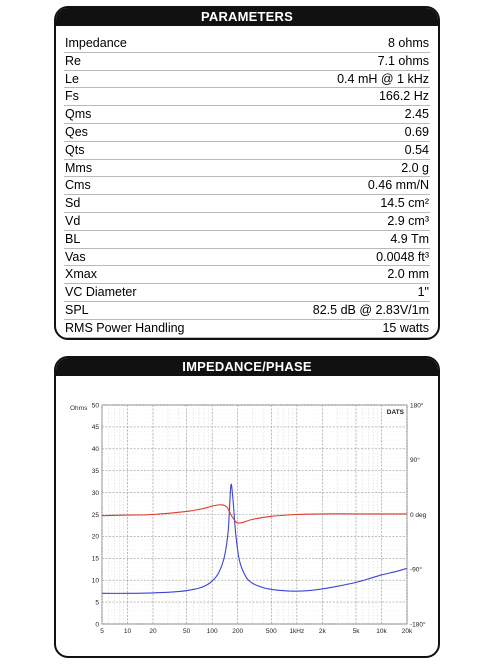  I want to click on parameter-name: Mms, so click(79, 167).